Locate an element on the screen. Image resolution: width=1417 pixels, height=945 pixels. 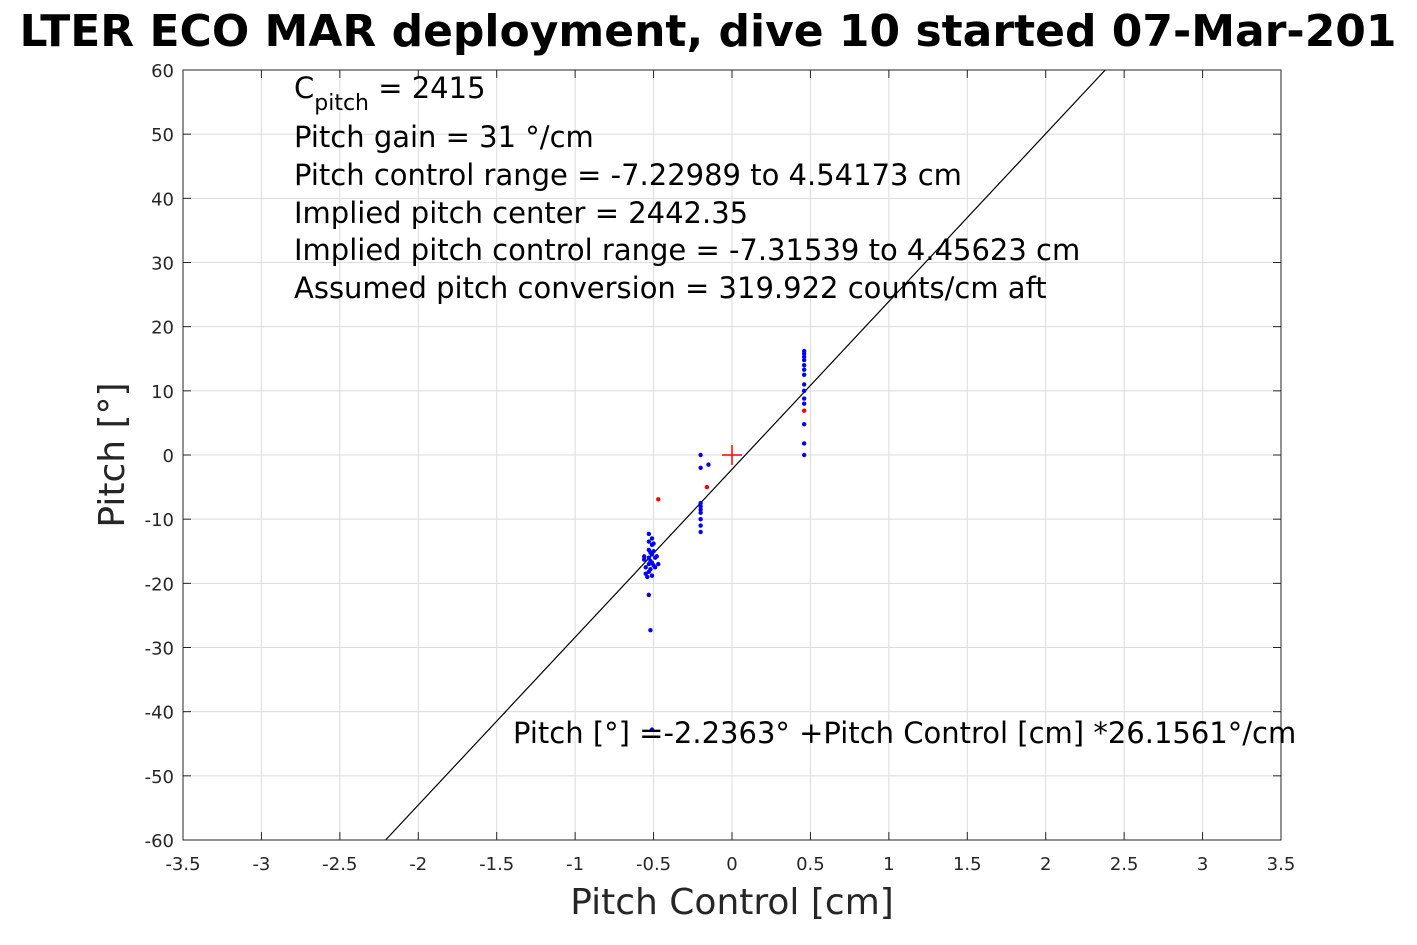
x-axis-label: Pitch Control [cm] is located at coordinates (732, 902).